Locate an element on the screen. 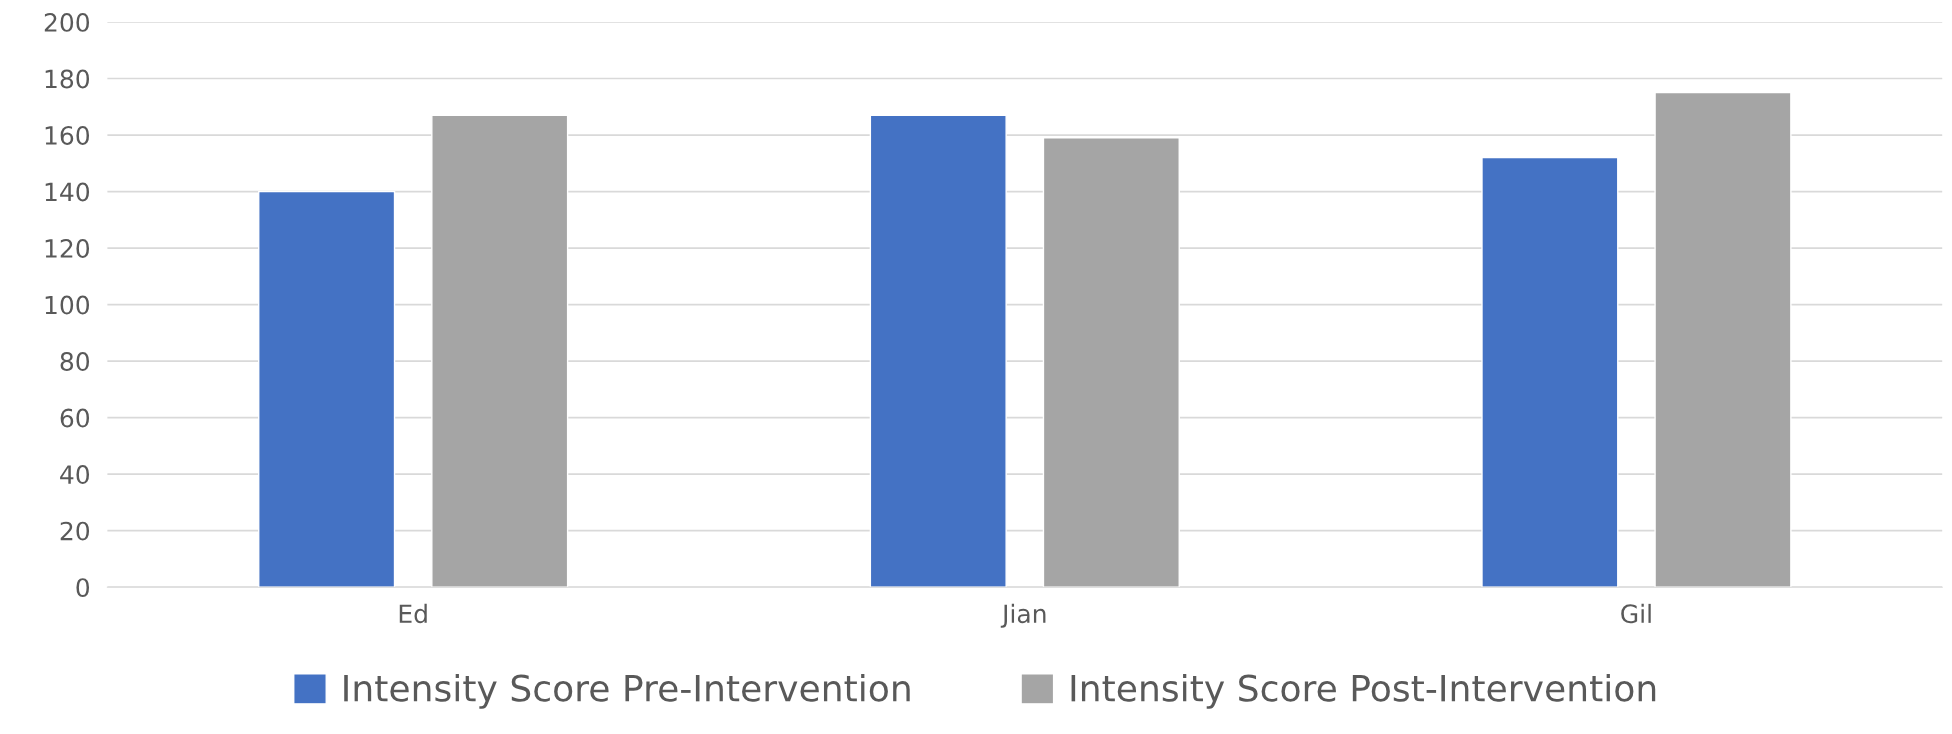 The height and width of the screenshot is (734, 1952). y-tick-label: 120 is located at coordinates (67, 248).